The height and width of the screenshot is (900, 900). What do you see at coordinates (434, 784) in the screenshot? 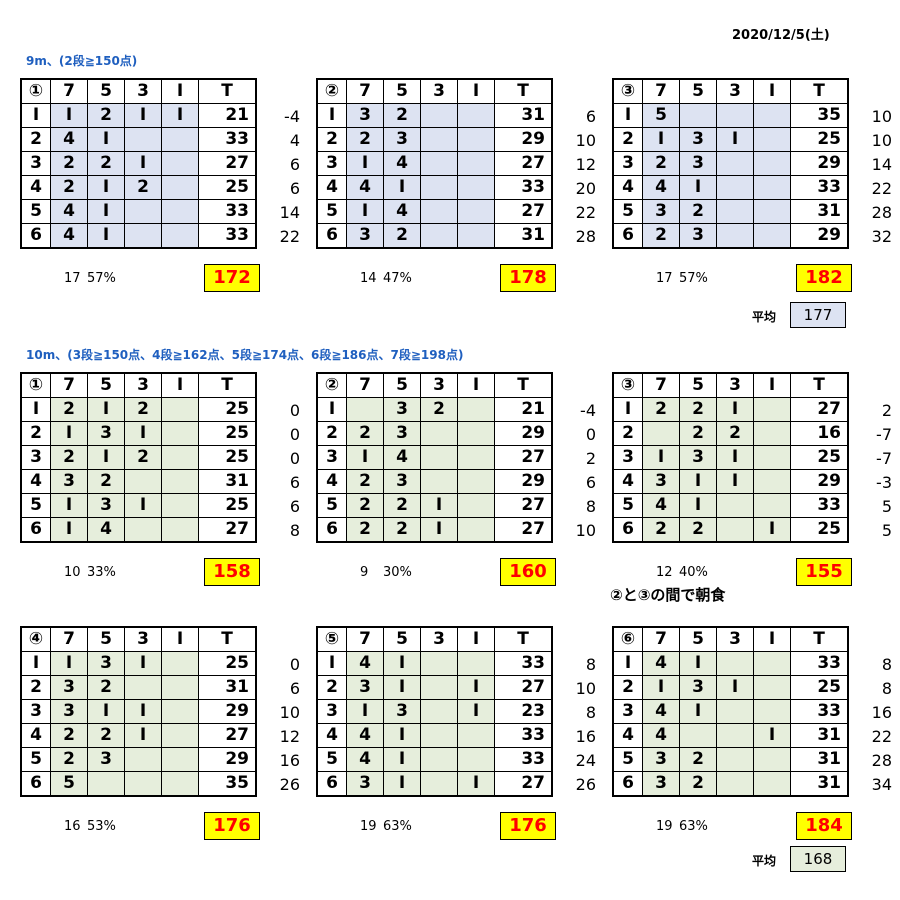
I see `end-row: 6 3 I I 27` at bounding box center [434, 784].